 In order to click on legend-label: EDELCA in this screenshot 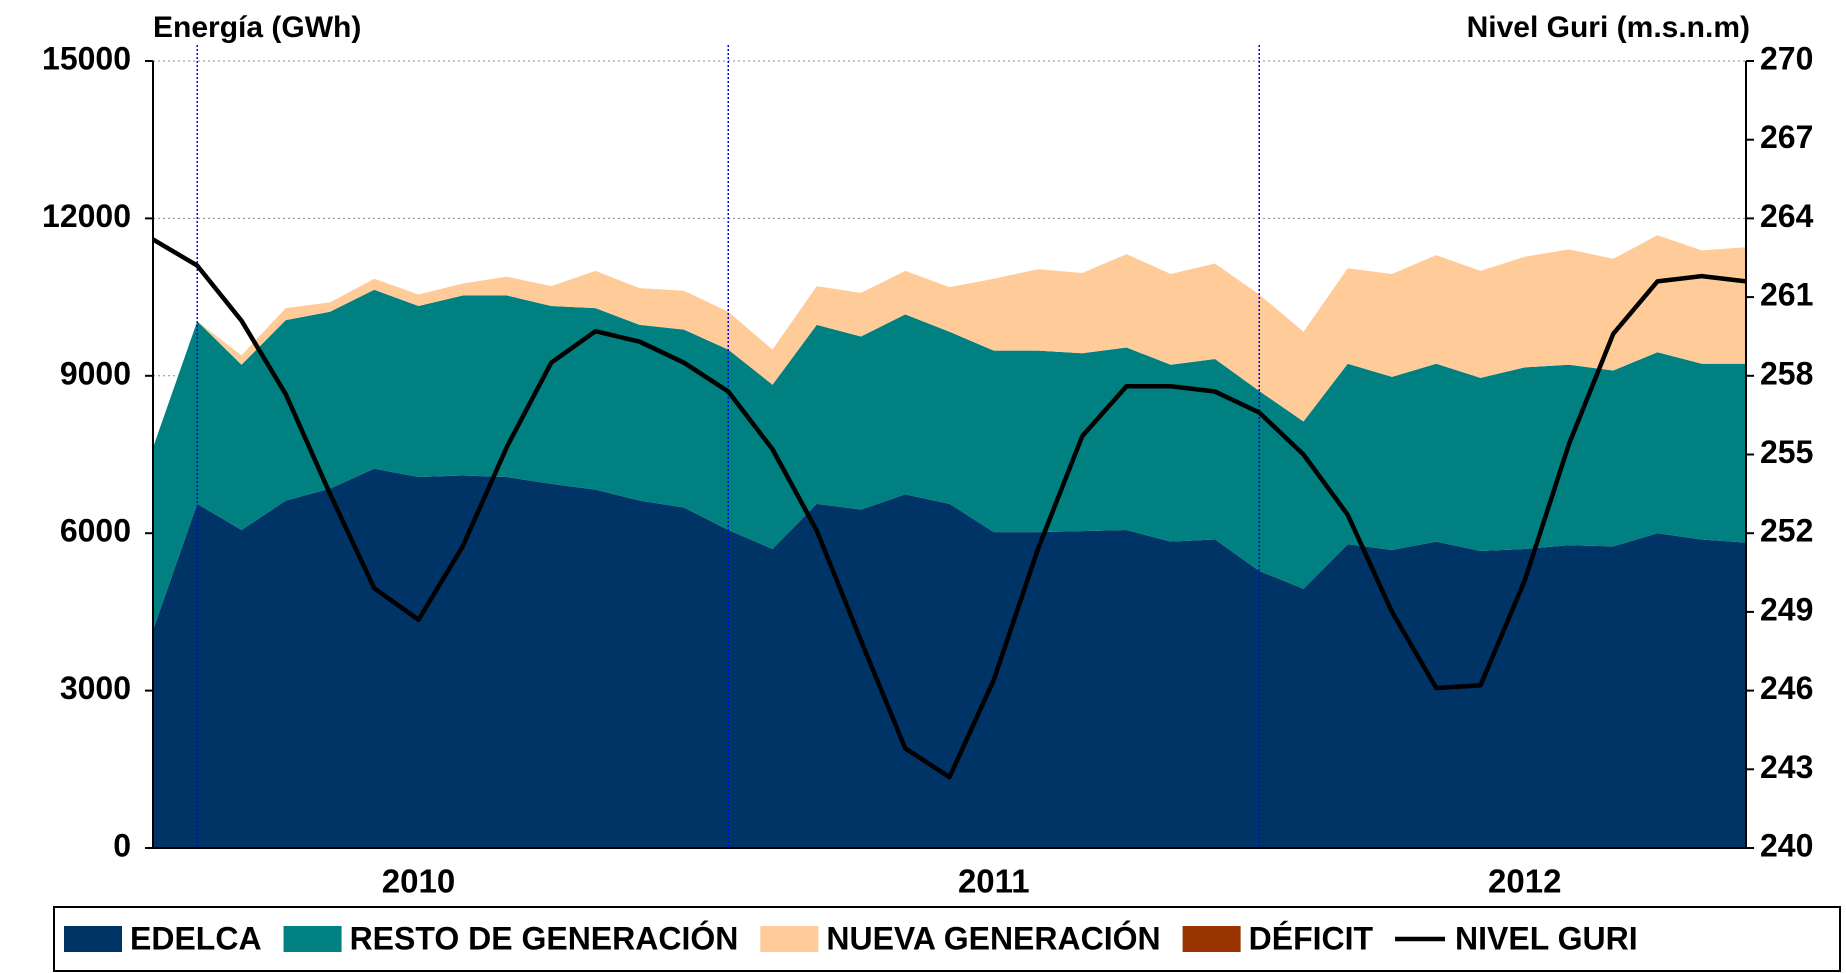, I will do `click(196, 938)`.